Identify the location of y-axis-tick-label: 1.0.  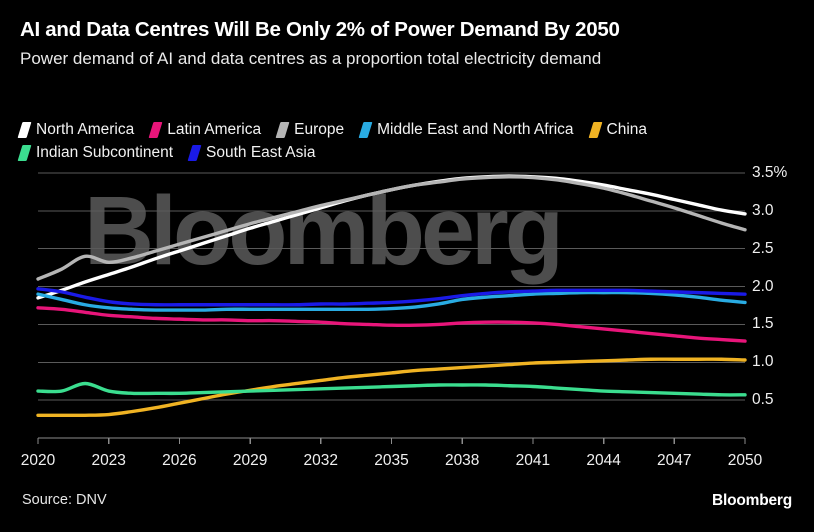
(763, 362).